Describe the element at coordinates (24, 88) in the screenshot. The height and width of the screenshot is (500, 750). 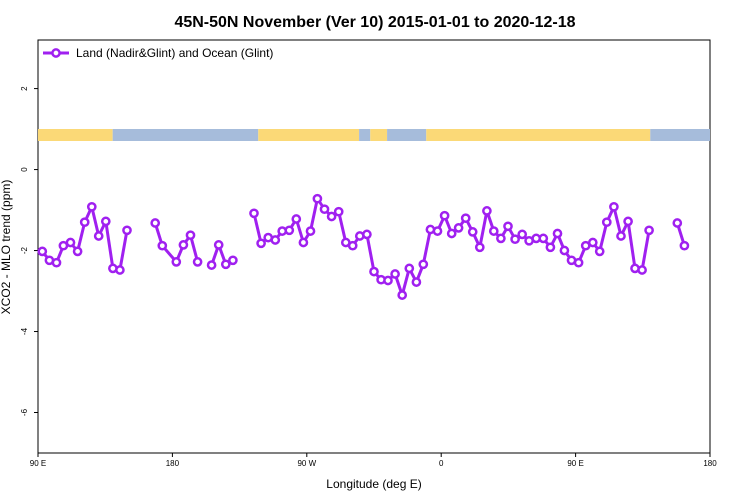
I see `y-tick-label: 2` at that location.